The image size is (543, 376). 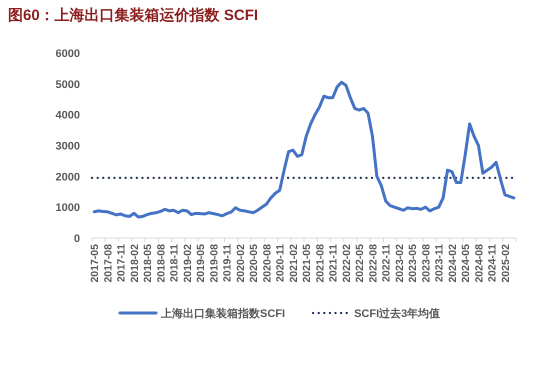 What do you see at coordinates (400, 263) in the screenshot?
I see `x-tick-label: 2023-02` at bounding box center [400, 263].